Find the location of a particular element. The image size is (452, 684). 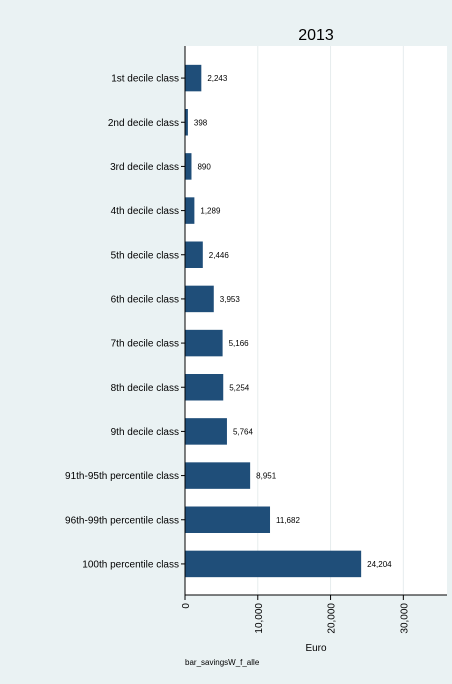

category-label: 91th-95th percentile class is located at coordinates (122, 476).